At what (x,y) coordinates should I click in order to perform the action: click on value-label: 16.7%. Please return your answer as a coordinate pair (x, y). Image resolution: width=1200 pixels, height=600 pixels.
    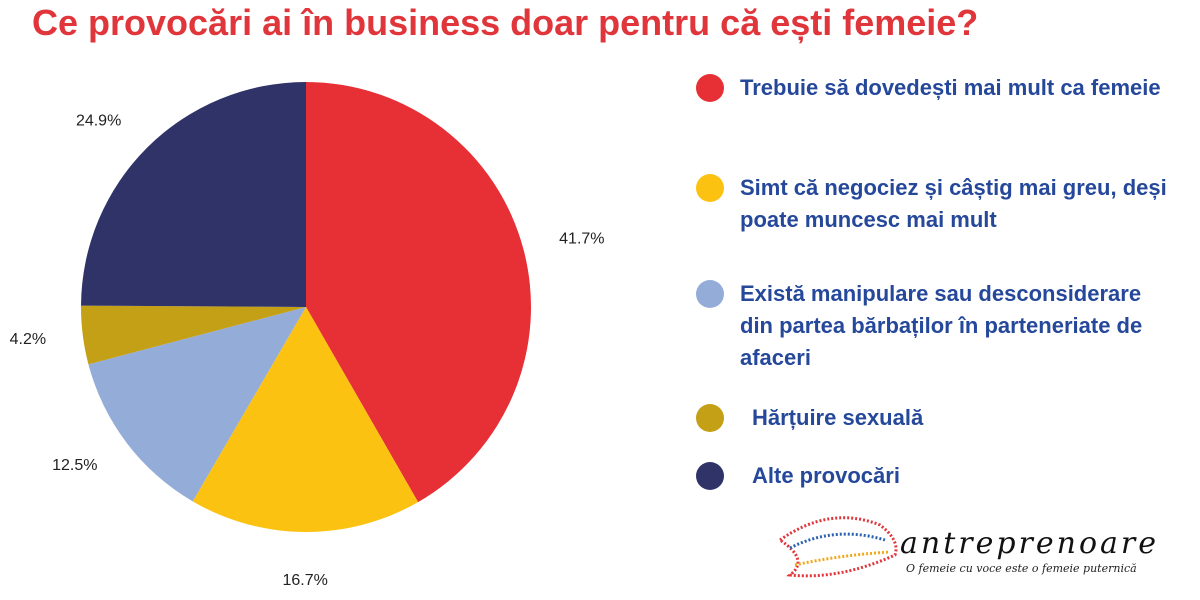
    Looking at the image, I should click on (304, 580).